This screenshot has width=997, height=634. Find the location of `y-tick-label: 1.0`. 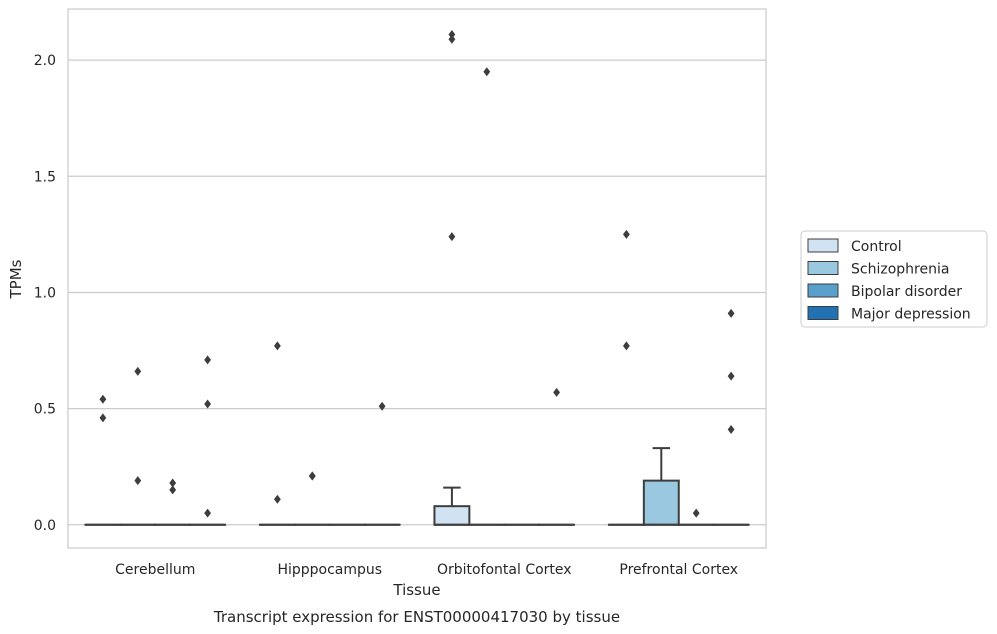

y-tick-label: 1.0 is located at coordinates (45, 293).